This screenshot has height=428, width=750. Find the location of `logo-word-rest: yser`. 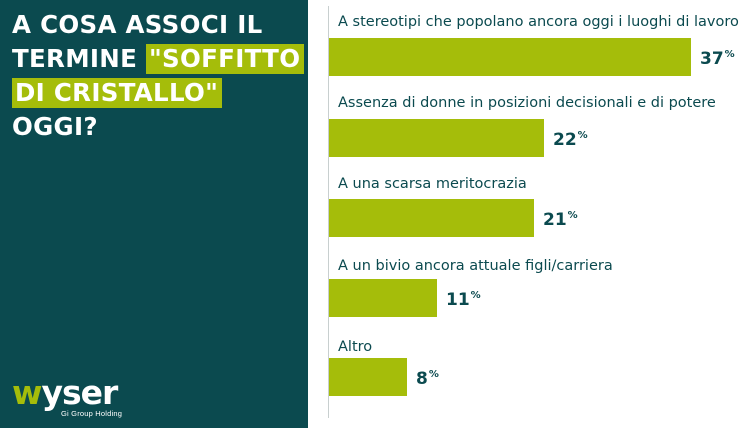

logo-word-rest: yser is located at coordinates (80, 392).